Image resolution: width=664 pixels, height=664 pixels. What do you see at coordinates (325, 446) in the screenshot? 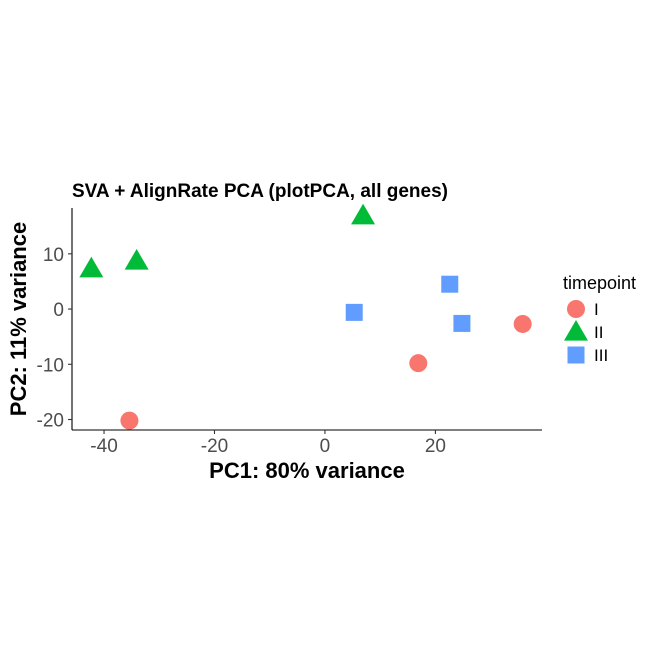
I see `x-tick-label: 0` at bounding box center [325, 446].